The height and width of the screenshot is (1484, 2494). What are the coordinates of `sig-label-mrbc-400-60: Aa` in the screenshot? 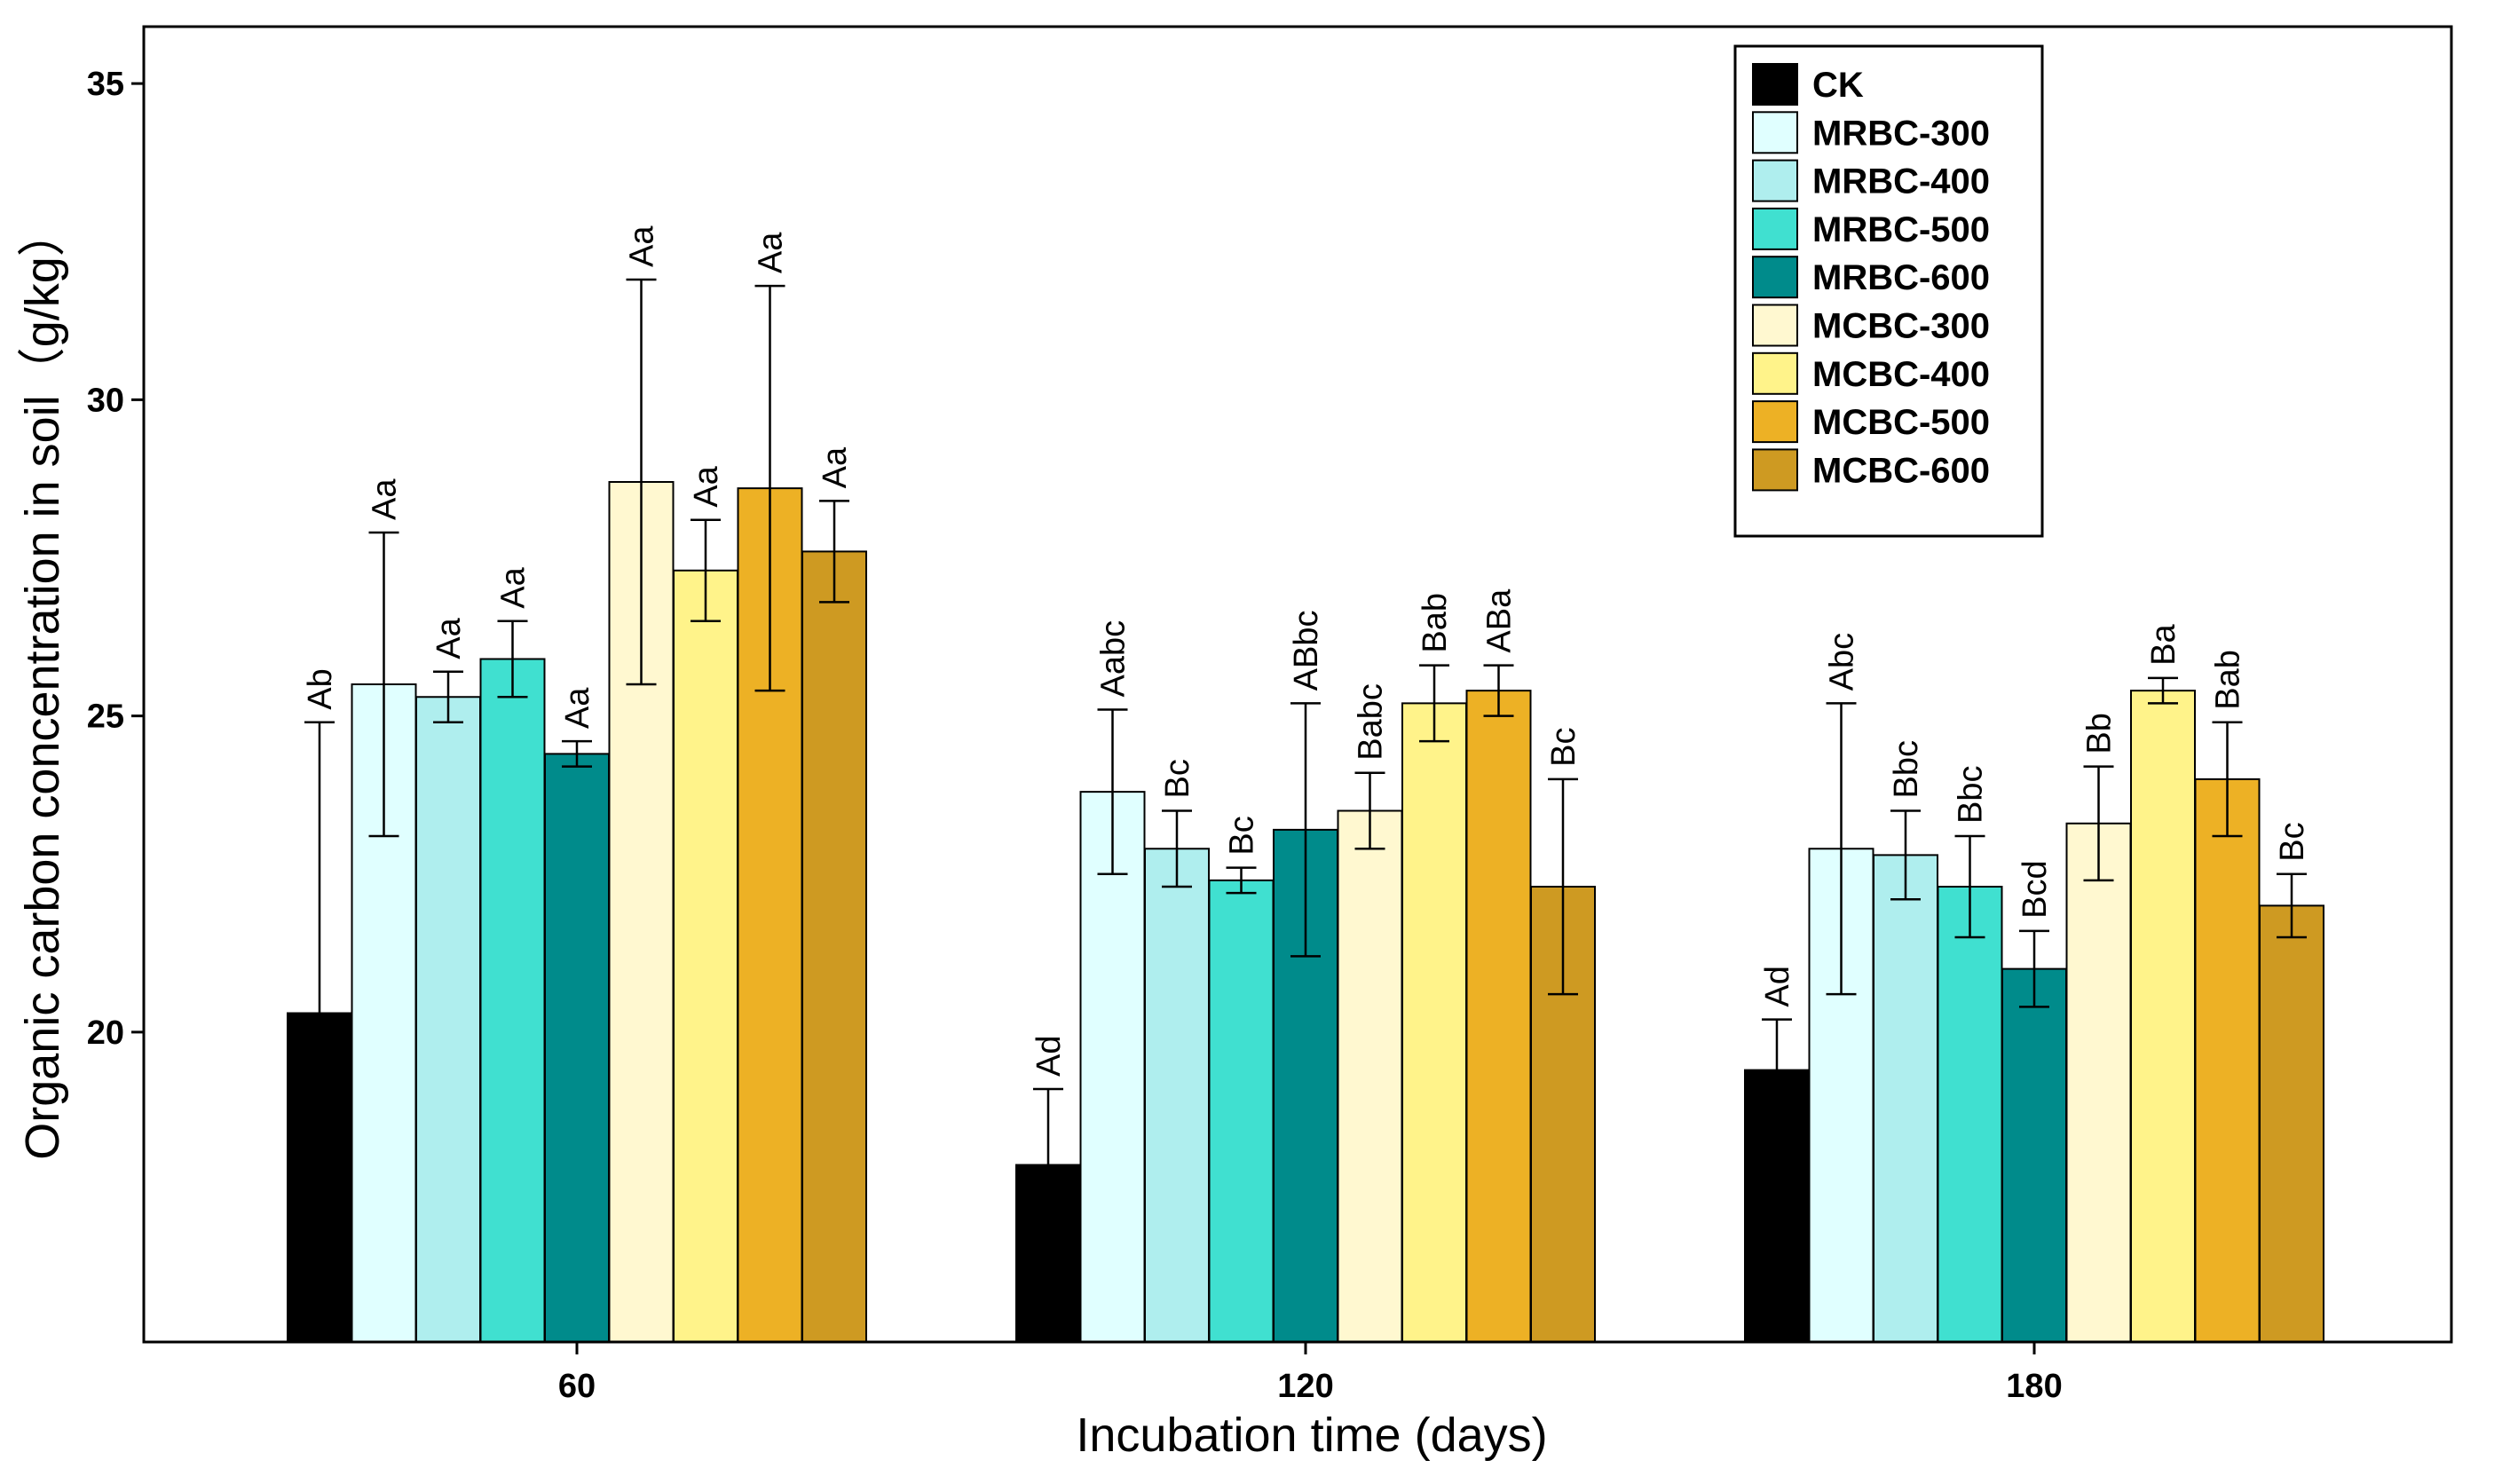 It's located at (449, 638).